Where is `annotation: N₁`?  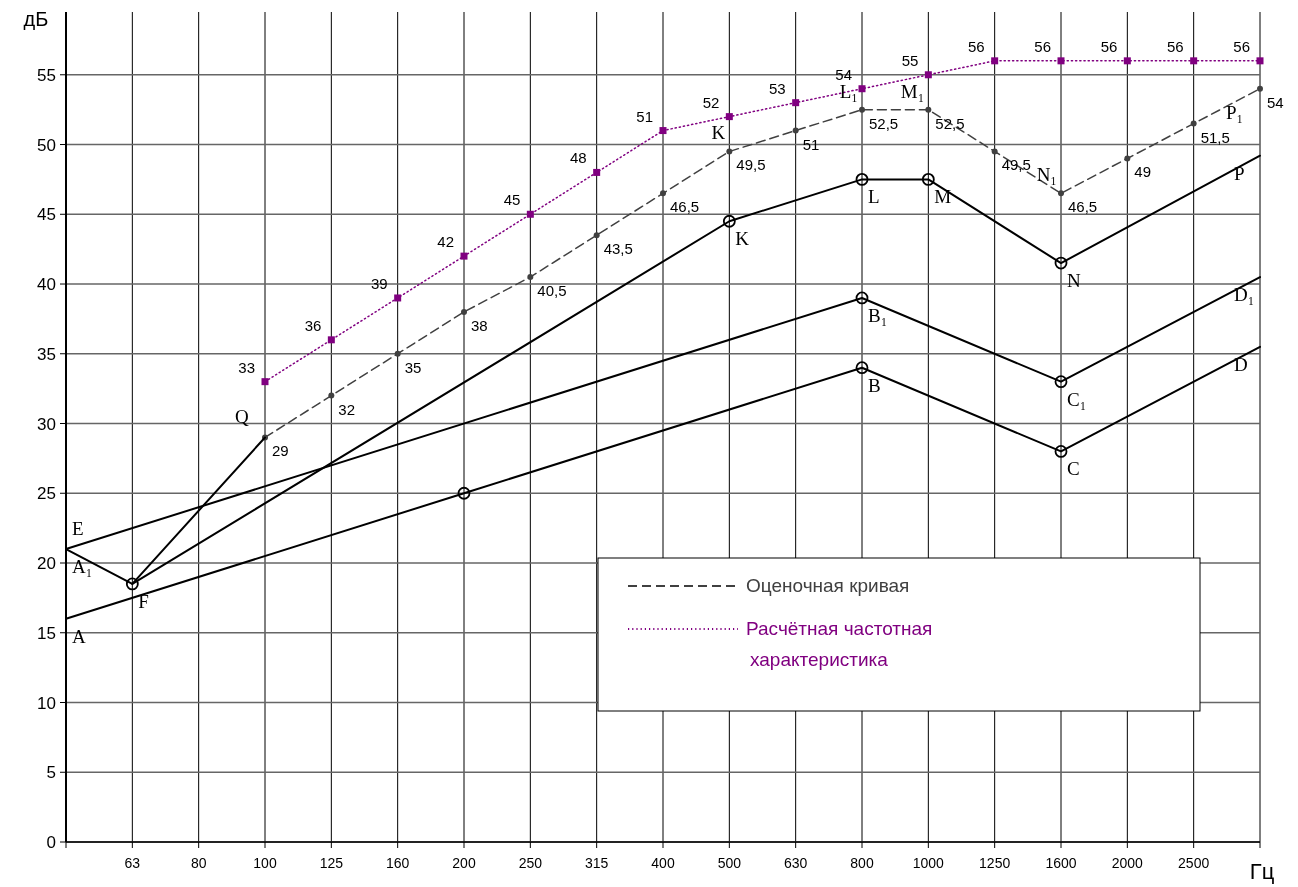 annotation: N₁ is located at coordinates (1046, 175).